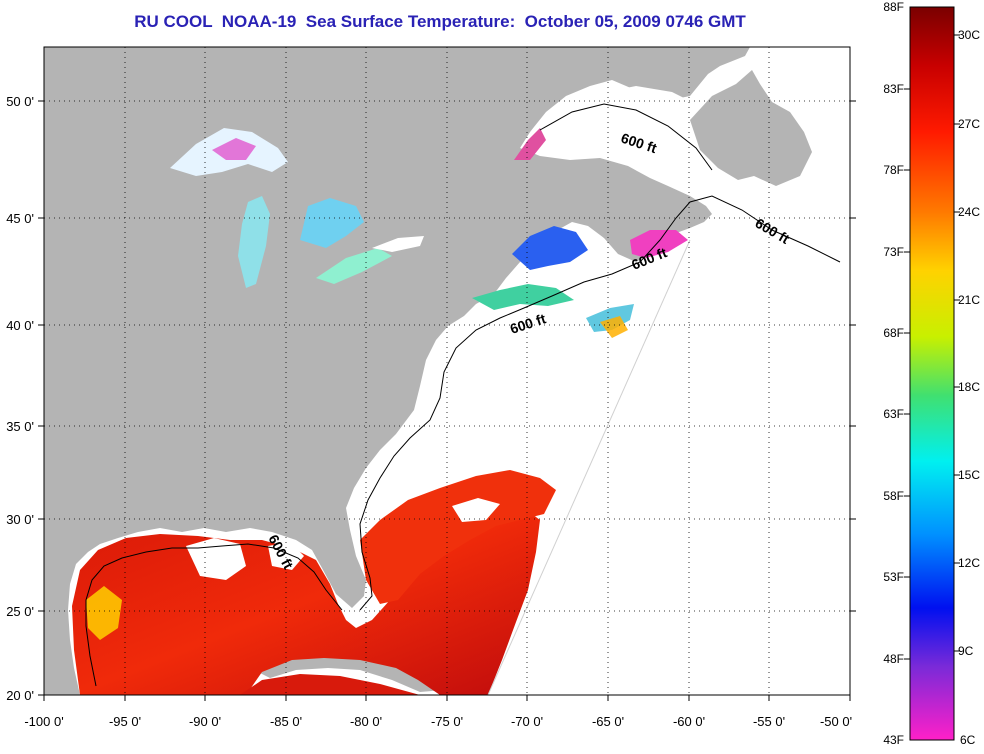 The image size is (984, 754). Describe the element at coordinates (893, 252) in the screenshot. I see `colorbar-f-label: 73F` at that location.